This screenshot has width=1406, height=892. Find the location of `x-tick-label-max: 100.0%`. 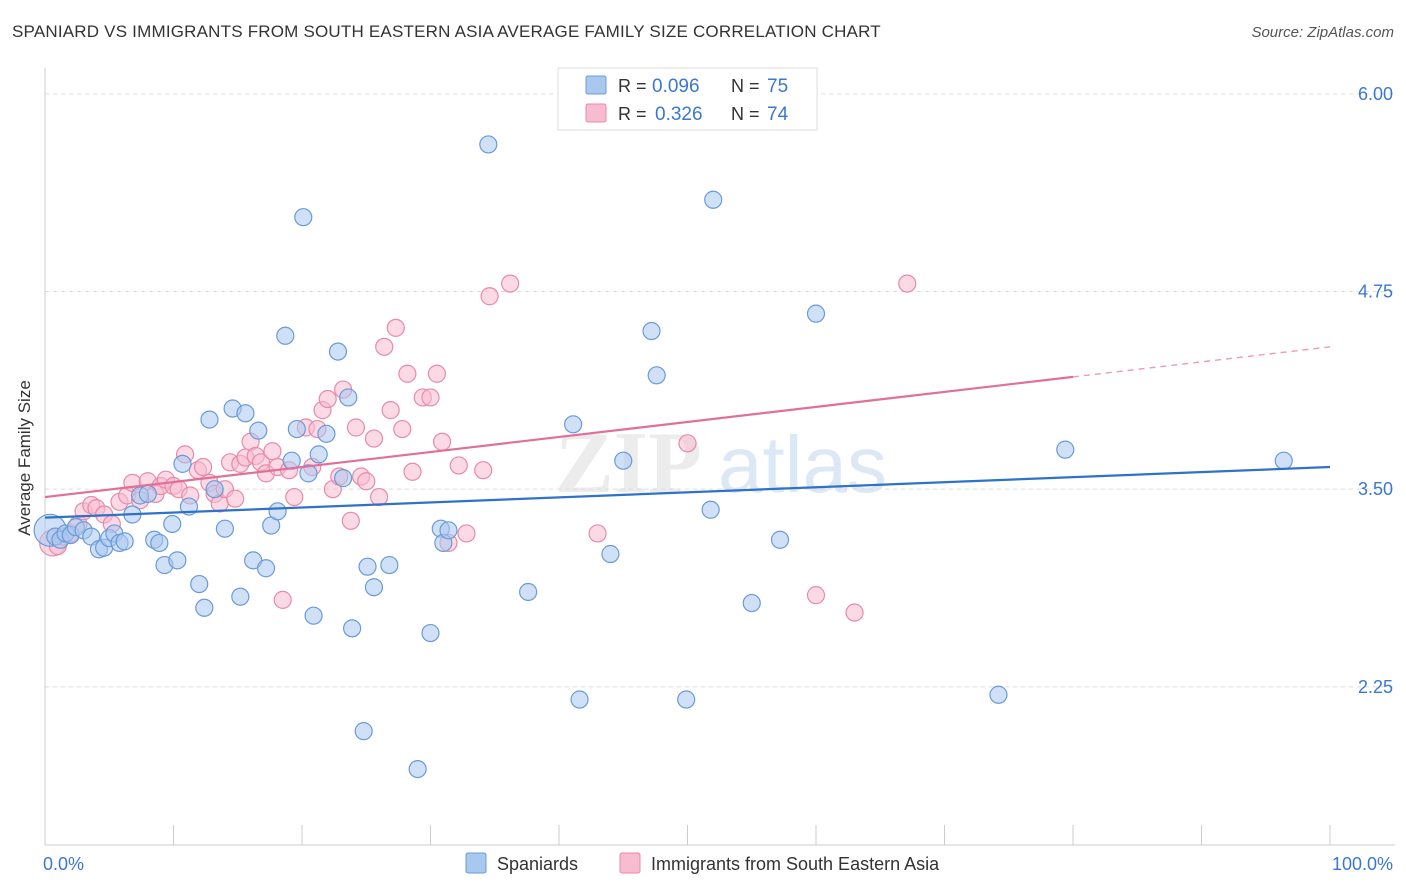

x-tick-label-max: 100.0% is located at coordinates (1362, 864).